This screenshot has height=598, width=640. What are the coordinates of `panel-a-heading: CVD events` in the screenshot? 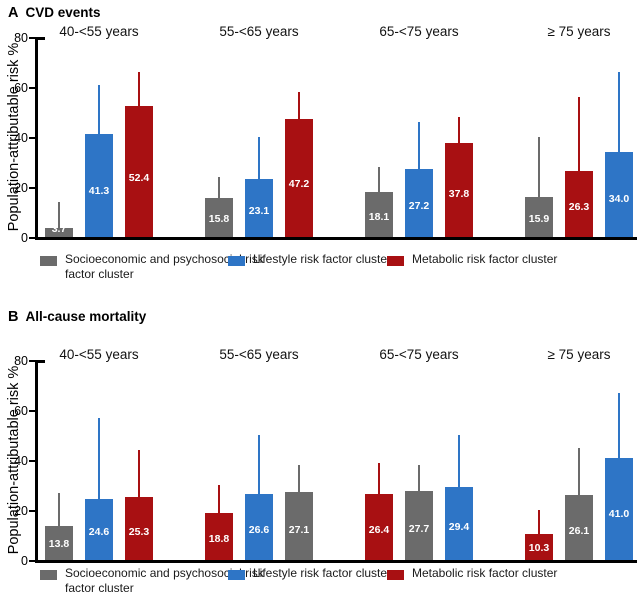 It's located at (63, 12).